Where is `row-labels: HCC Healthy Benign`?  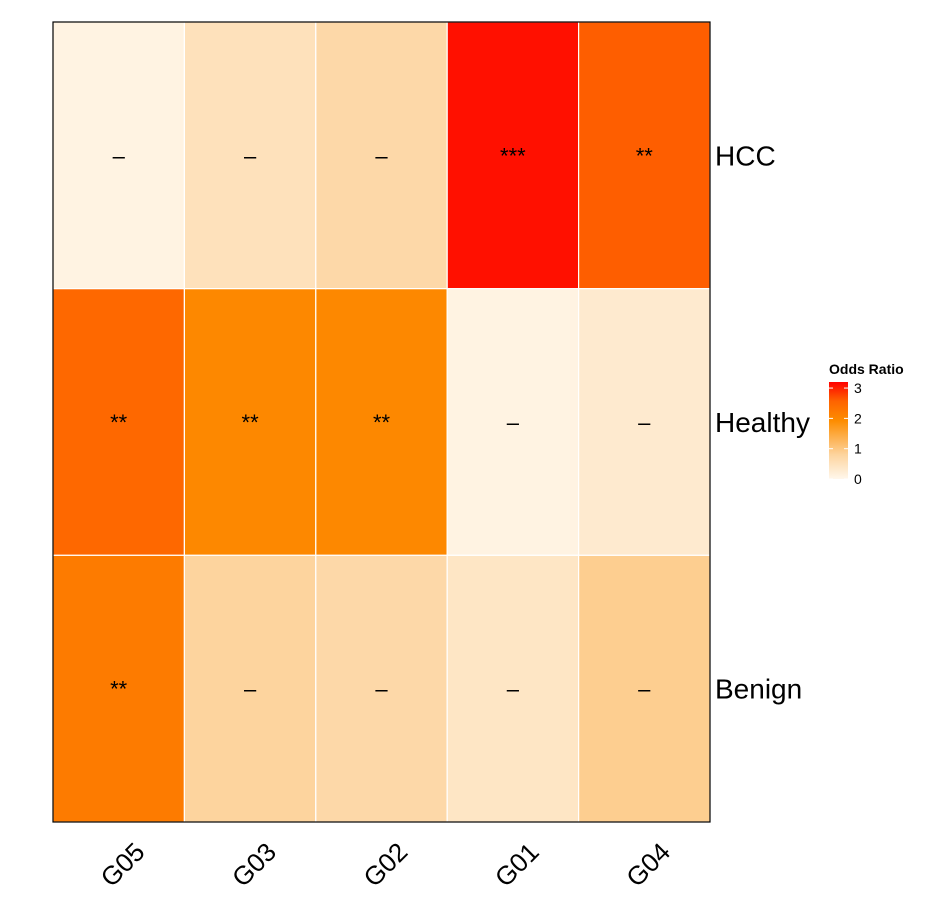 row-labels: HCC Healthy Benign is located at coordinates (762, 422).